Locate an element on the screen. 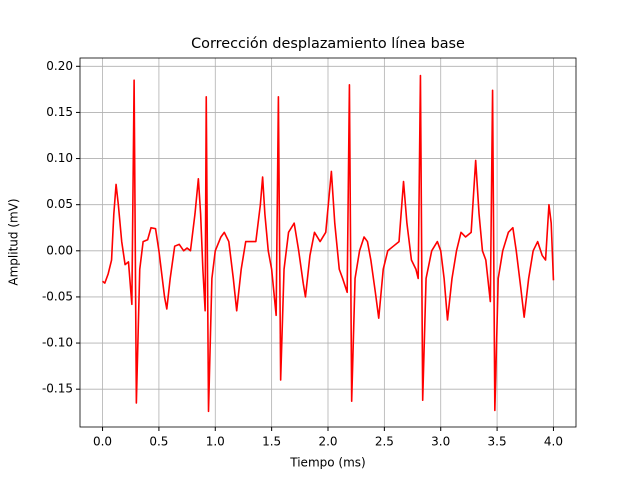 The image size is (640, 480). y-tick-label: -0.05 is located at coordinates (57, 296).